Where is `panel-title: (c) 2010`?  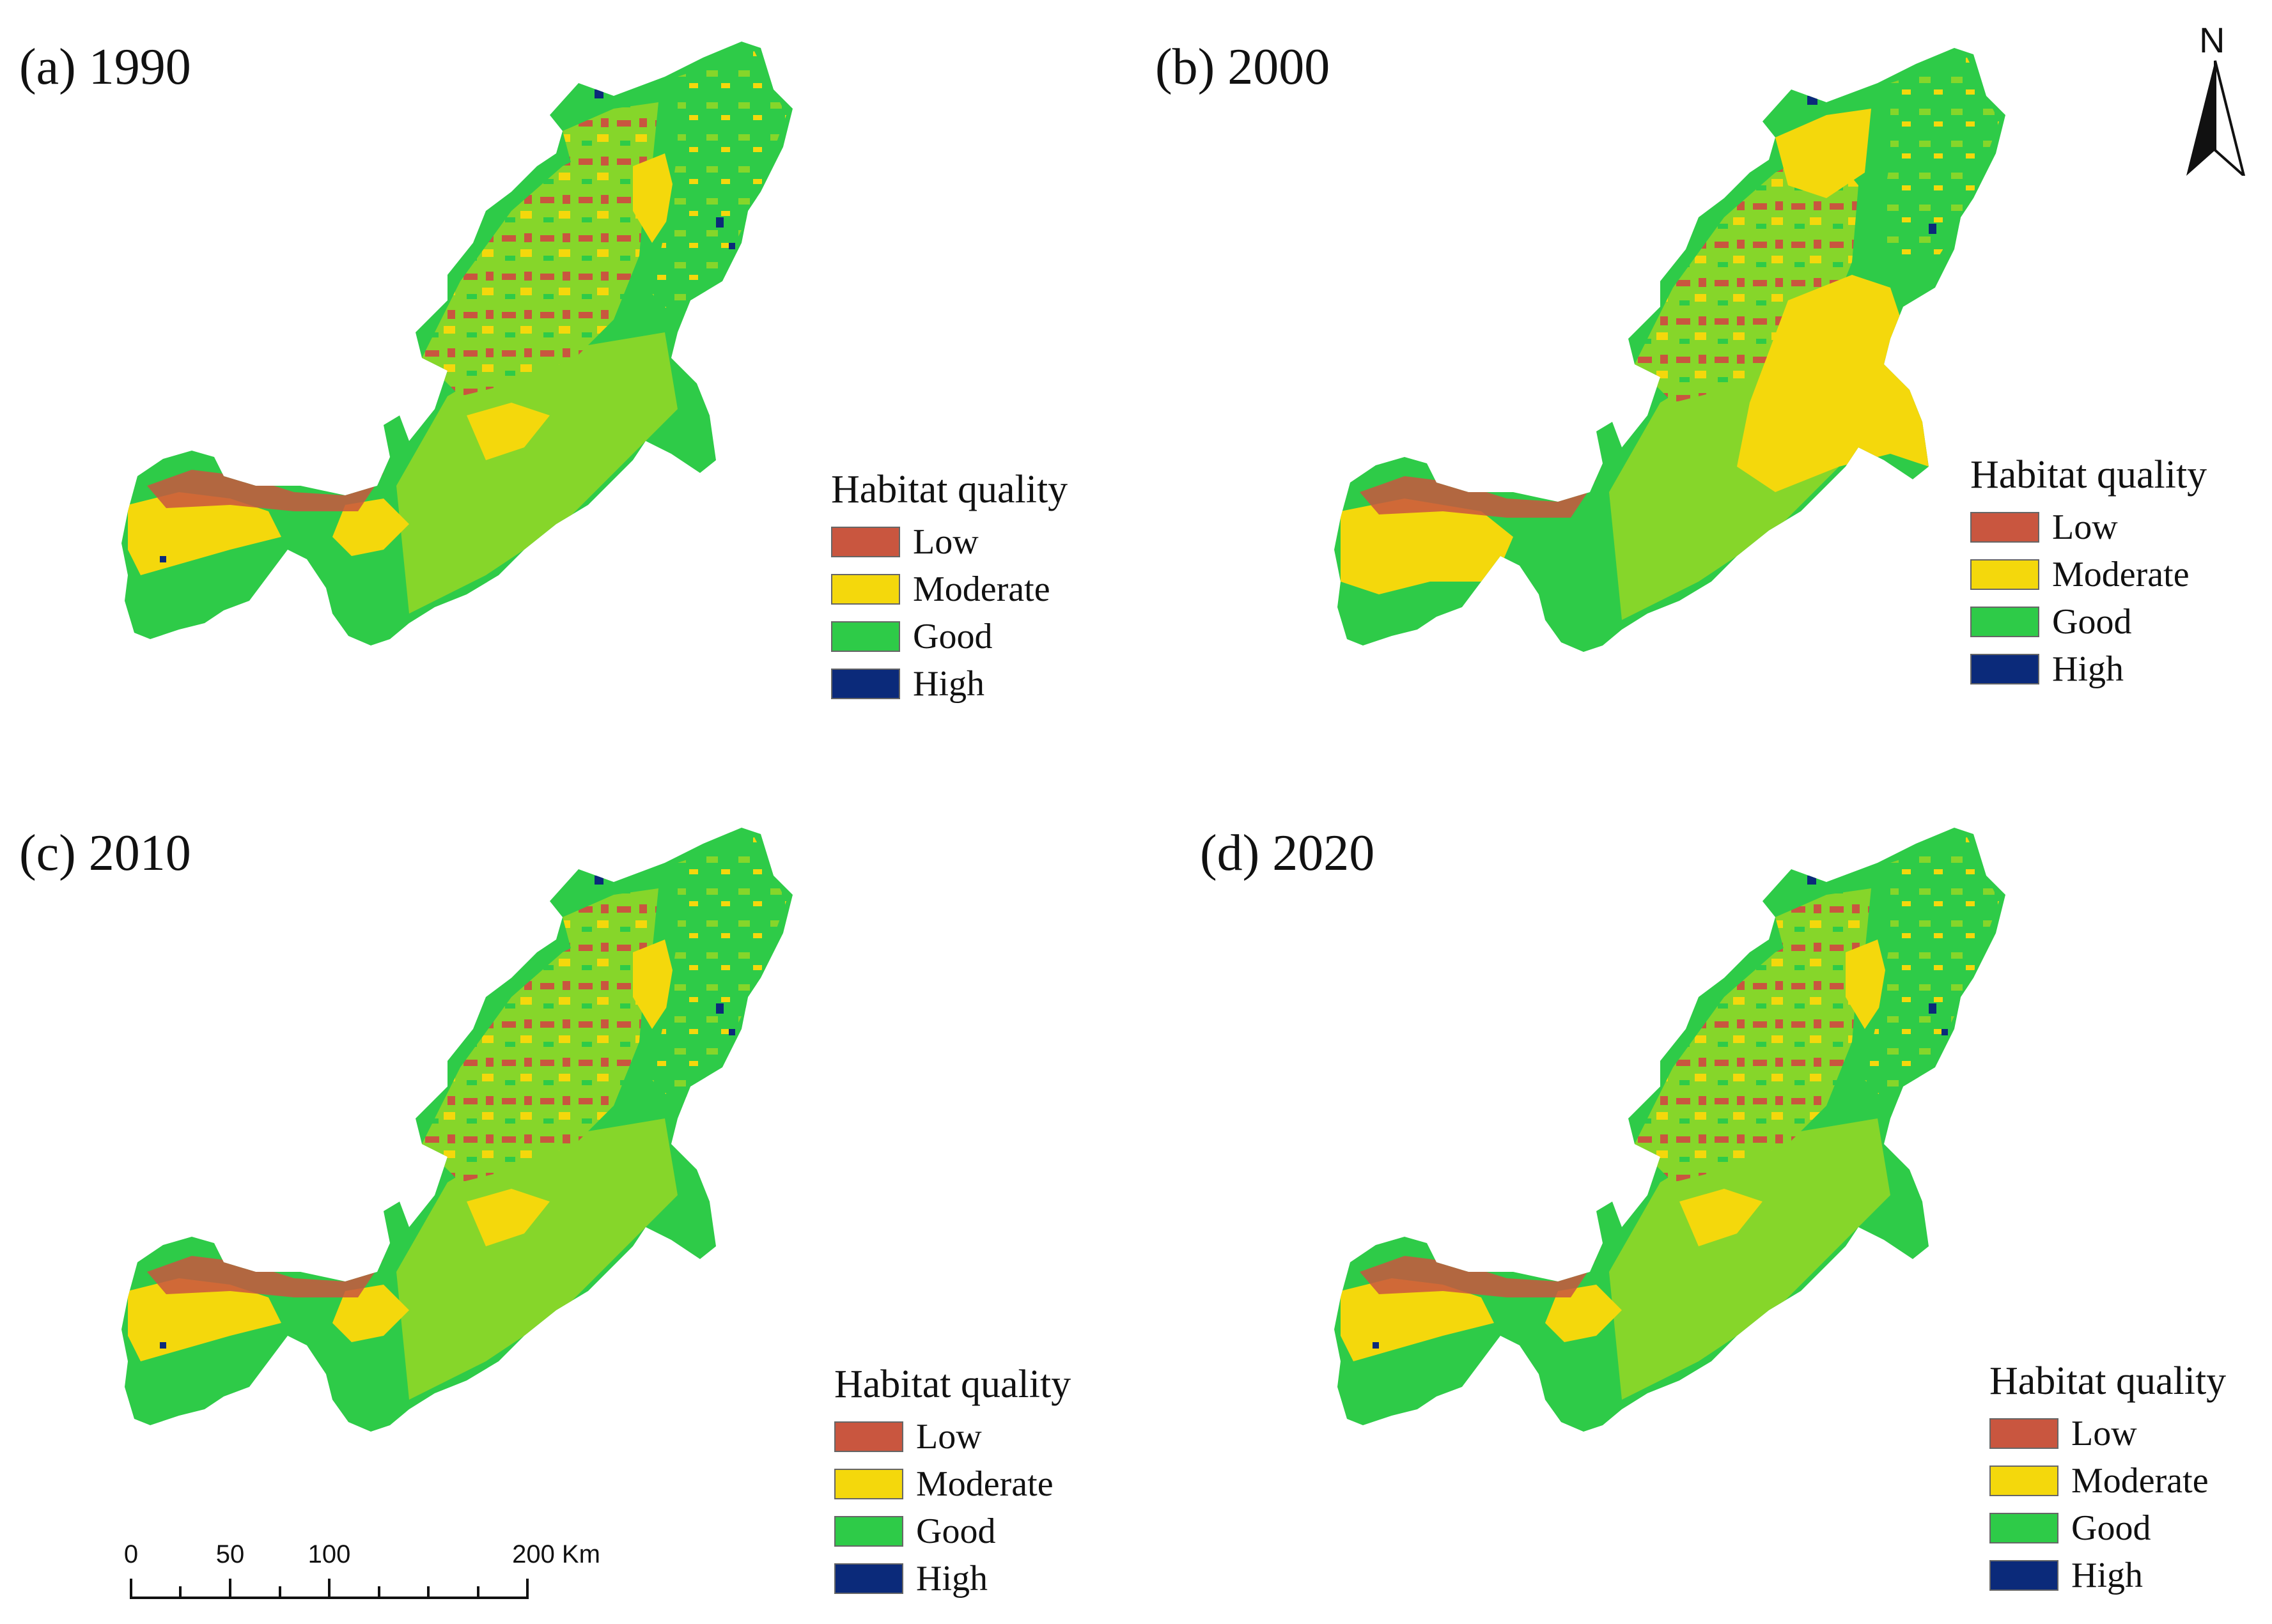 panel-title: (c) 2010 is located at coordinates (105, 853).